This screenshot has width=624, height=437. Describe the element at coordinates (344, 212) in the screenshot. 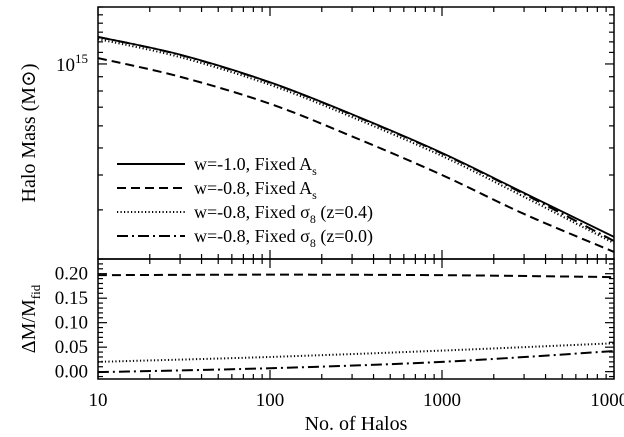

I see `legend-label-tail: (z=0.4)` at that location.